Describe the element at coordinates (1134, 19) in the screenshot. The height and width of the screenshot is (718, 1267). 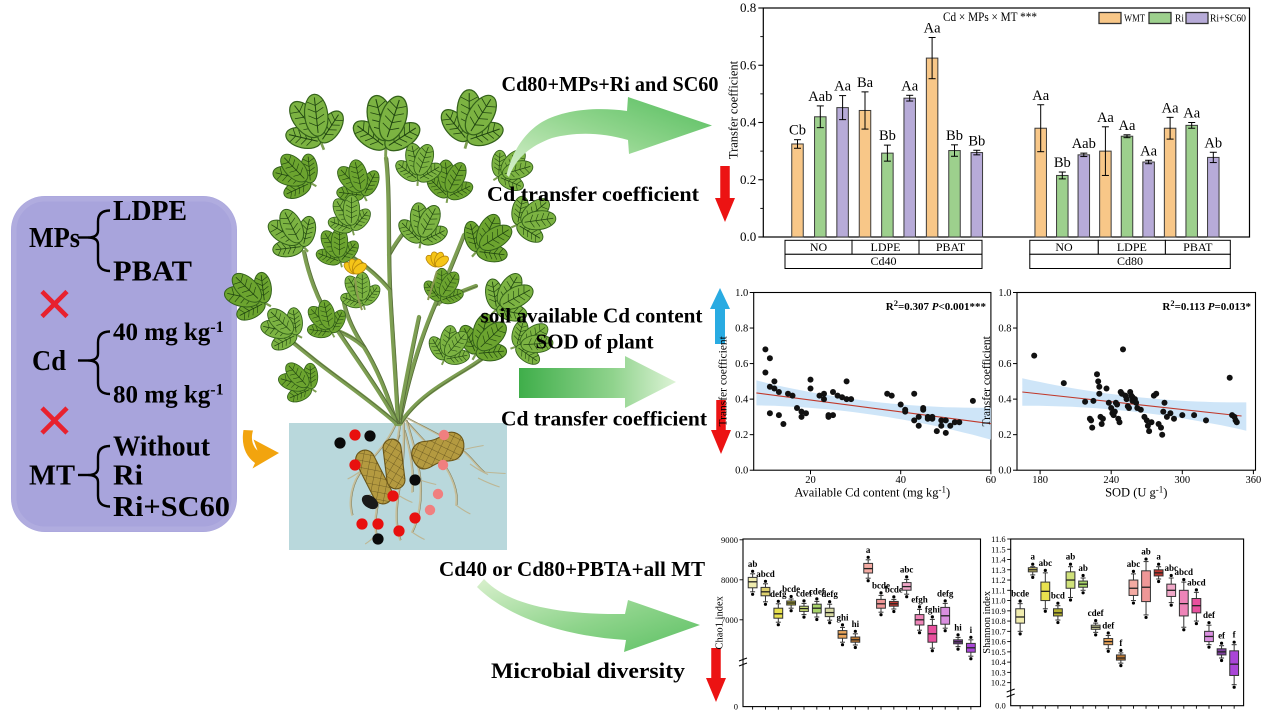
I see `svg-text: WMT` at that location.